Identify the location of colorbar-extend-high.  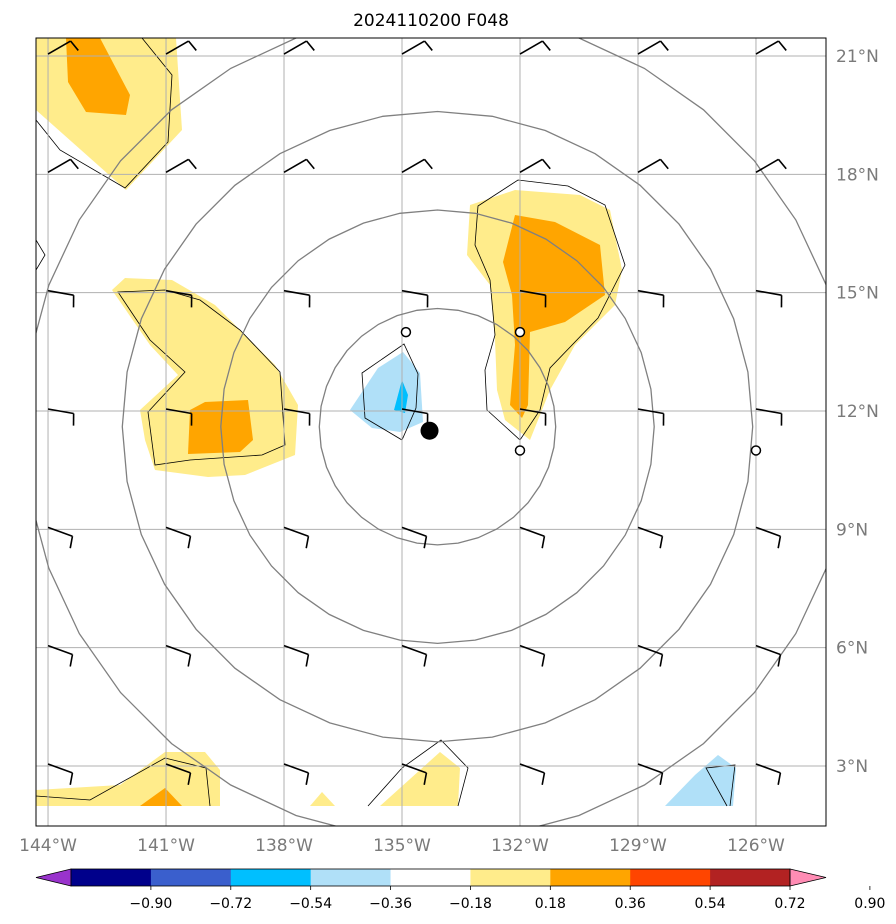
(808, 877).